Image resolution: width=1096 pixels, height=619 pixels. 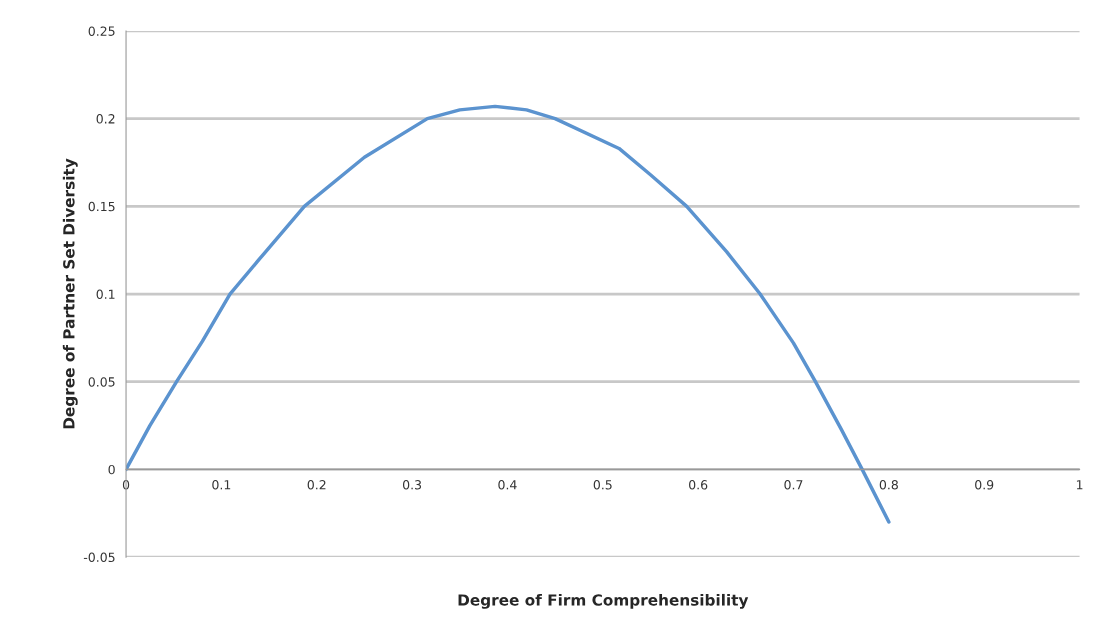 I want to click on x-tick-label: 0.5, so click(x=602, y=485).